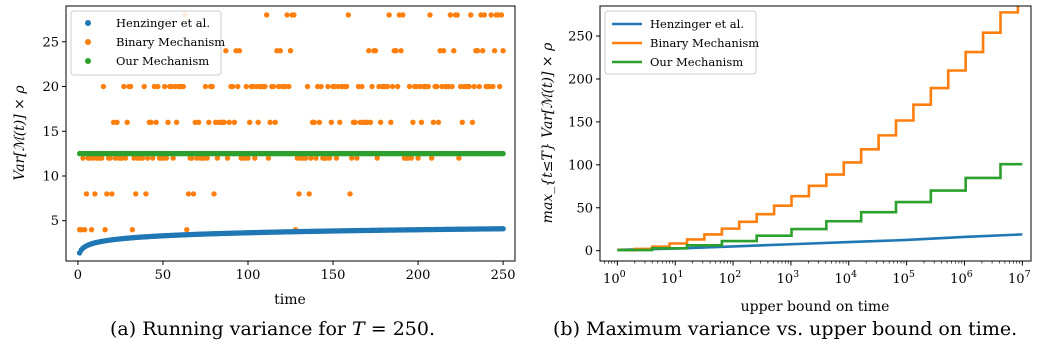 Image resolution: width=1038 pixels, height=356 pixels. I want to click on x-tick-label: 107, so click(1019, 278).